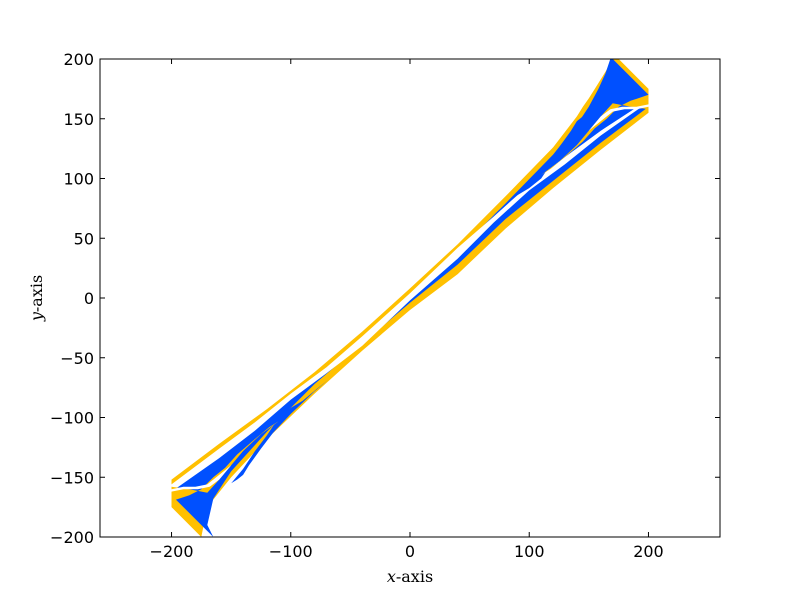  Describe the element at coordinates (78, 119) in the screenshot. I see `y-tick-label: 150` at that location.